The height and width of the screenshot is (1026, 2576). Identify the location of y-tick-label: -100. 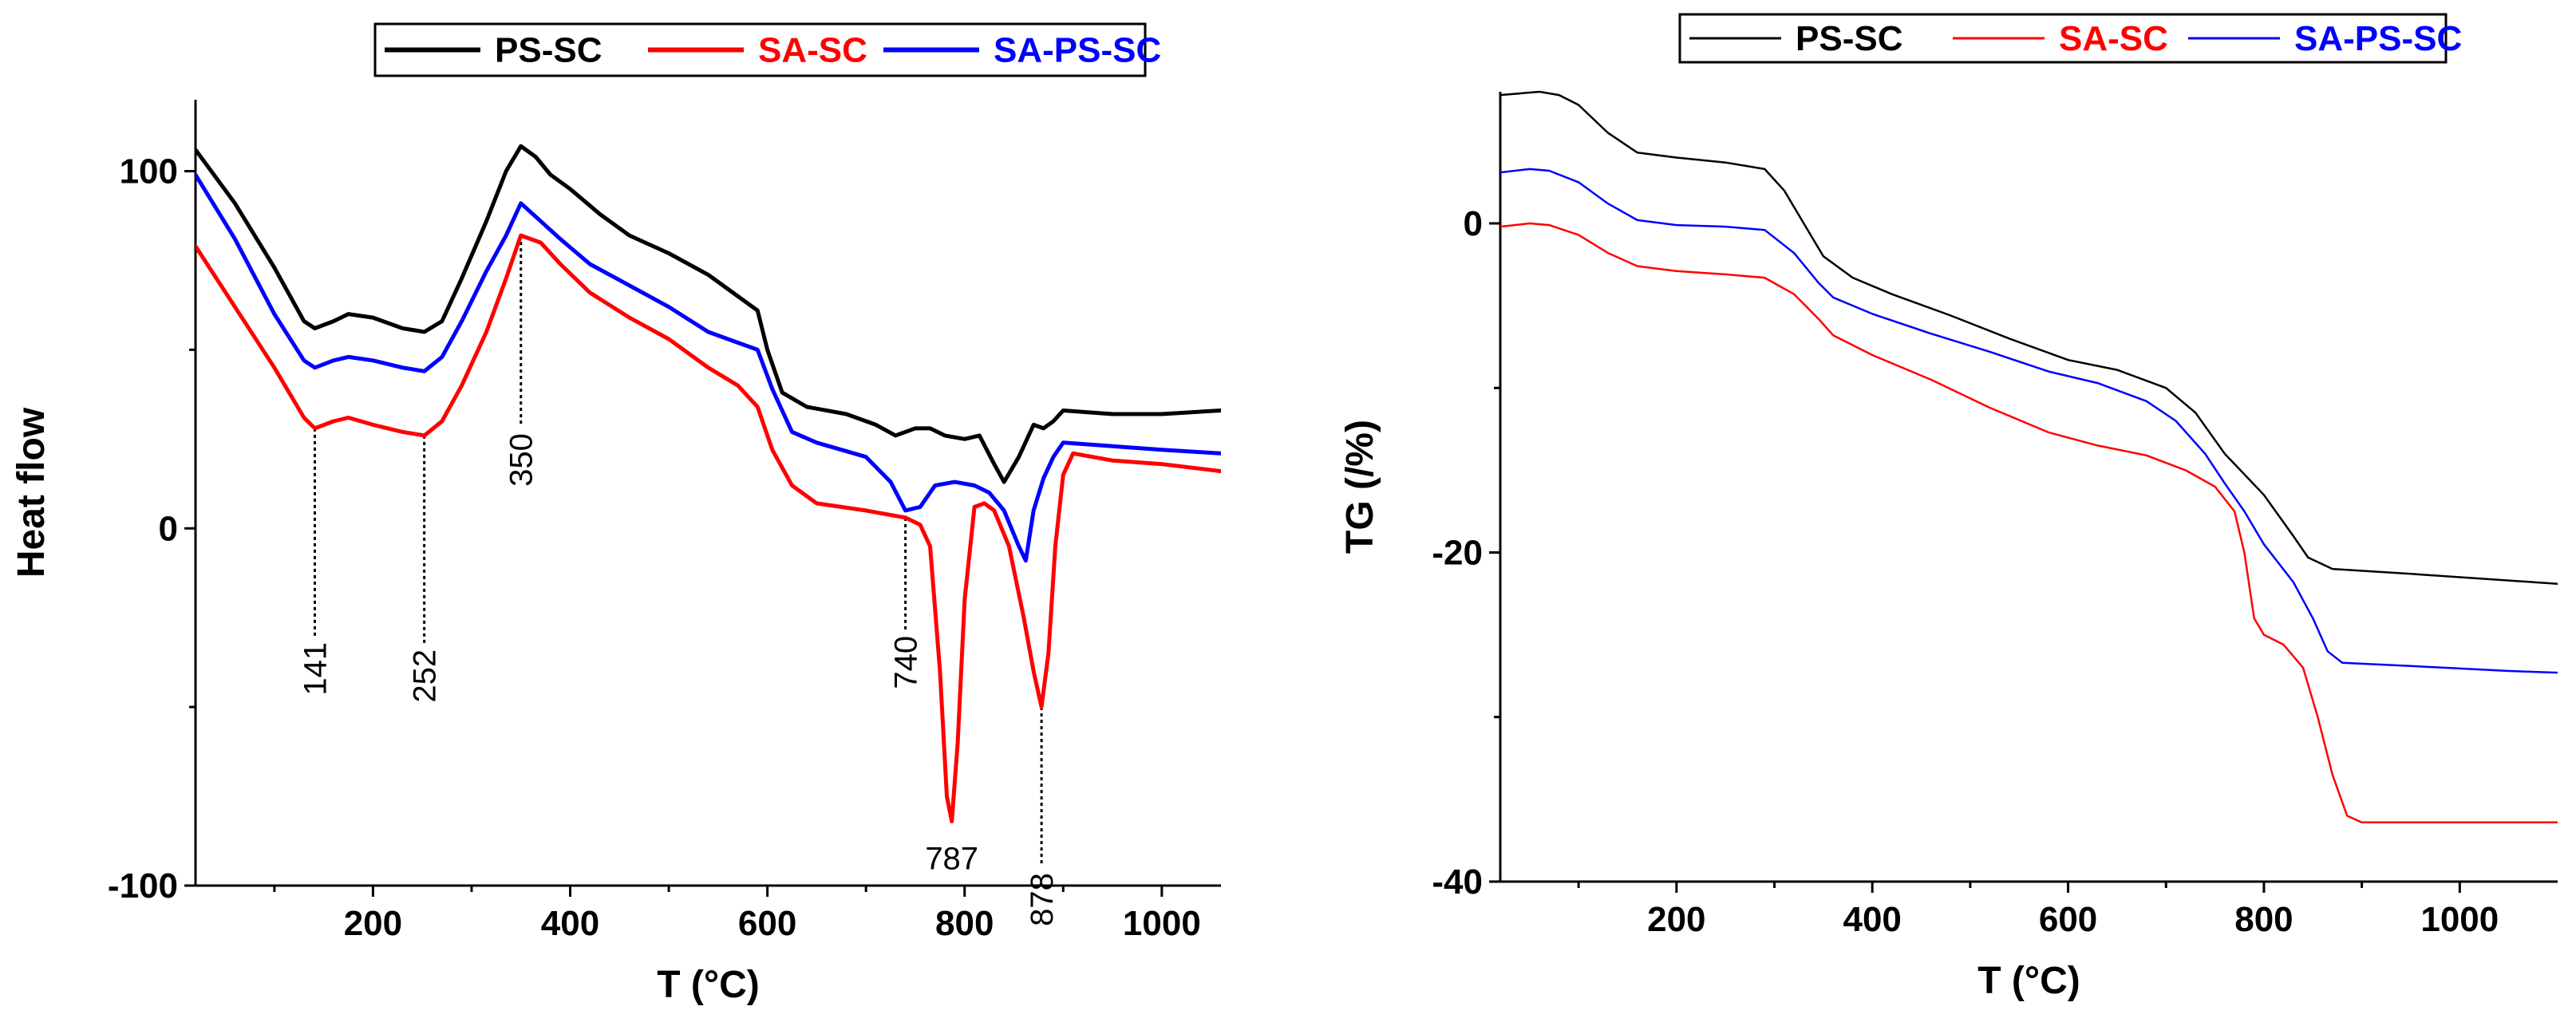
(143, 886).